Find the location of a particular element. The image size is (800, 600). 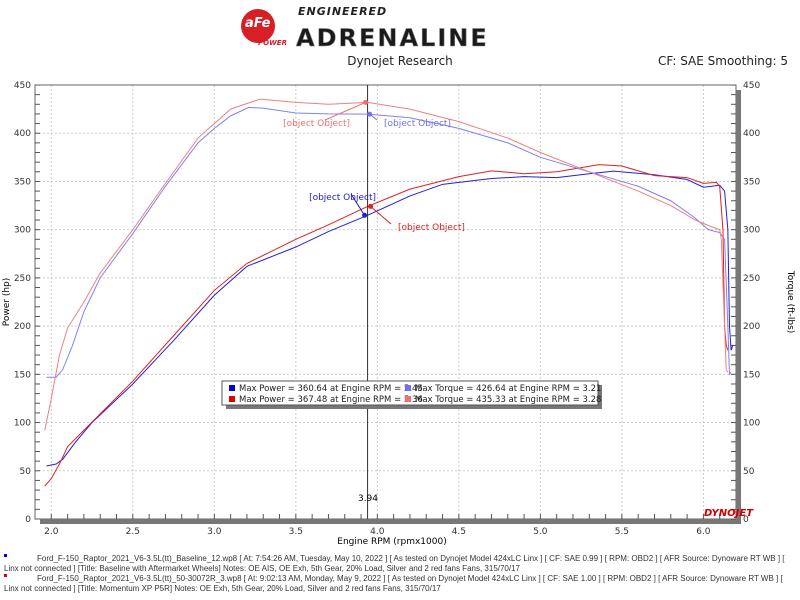

legend-entry: Max Power = 360.64 at Engine RPM = 5.45 is located at coordinates (331, 389).